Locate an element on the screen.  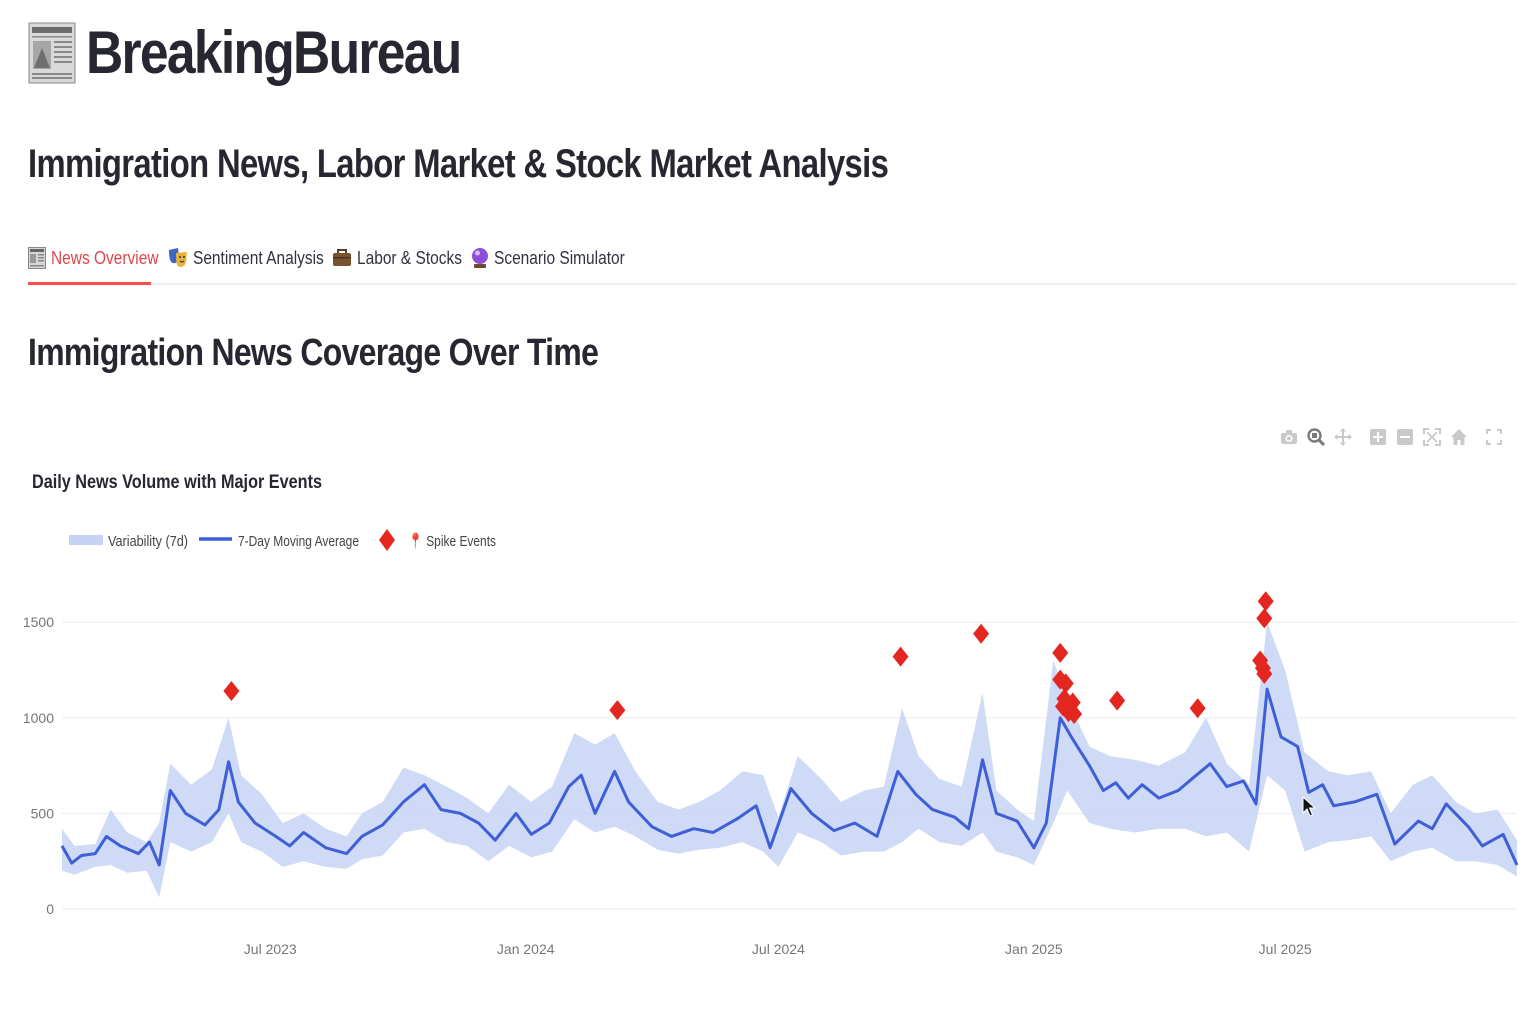
x-tick-label: Jul 2023 is located at coordinates (270, 949).